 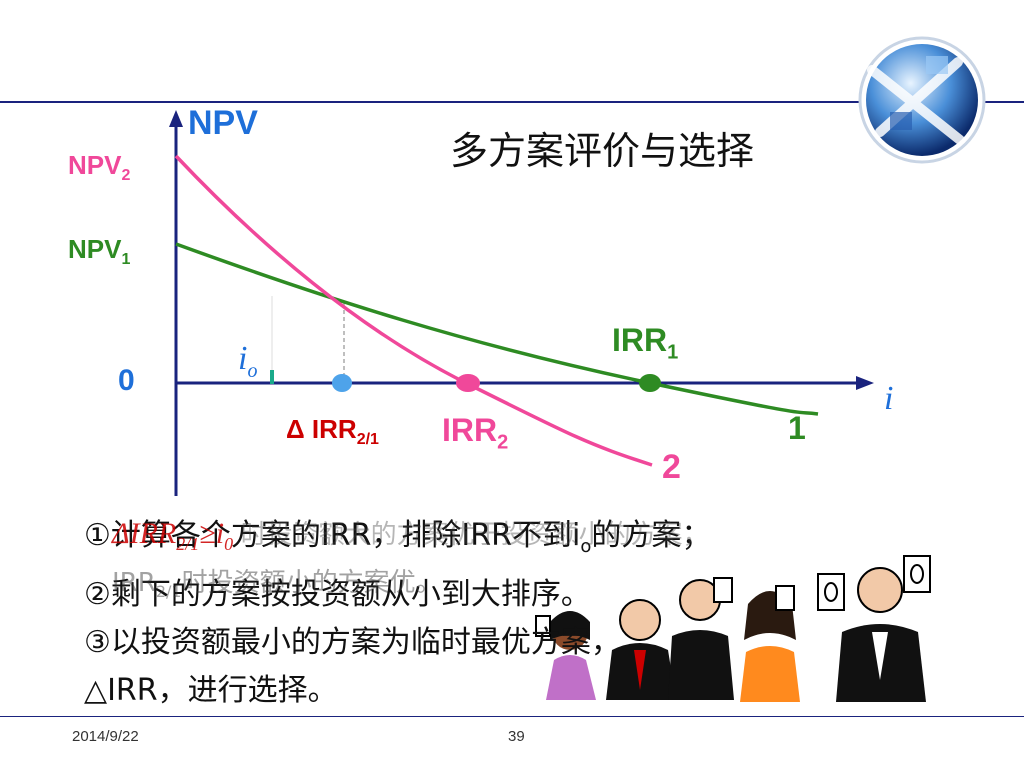 I want to click on curve-1-label: 1, so click(x=797, y=428).